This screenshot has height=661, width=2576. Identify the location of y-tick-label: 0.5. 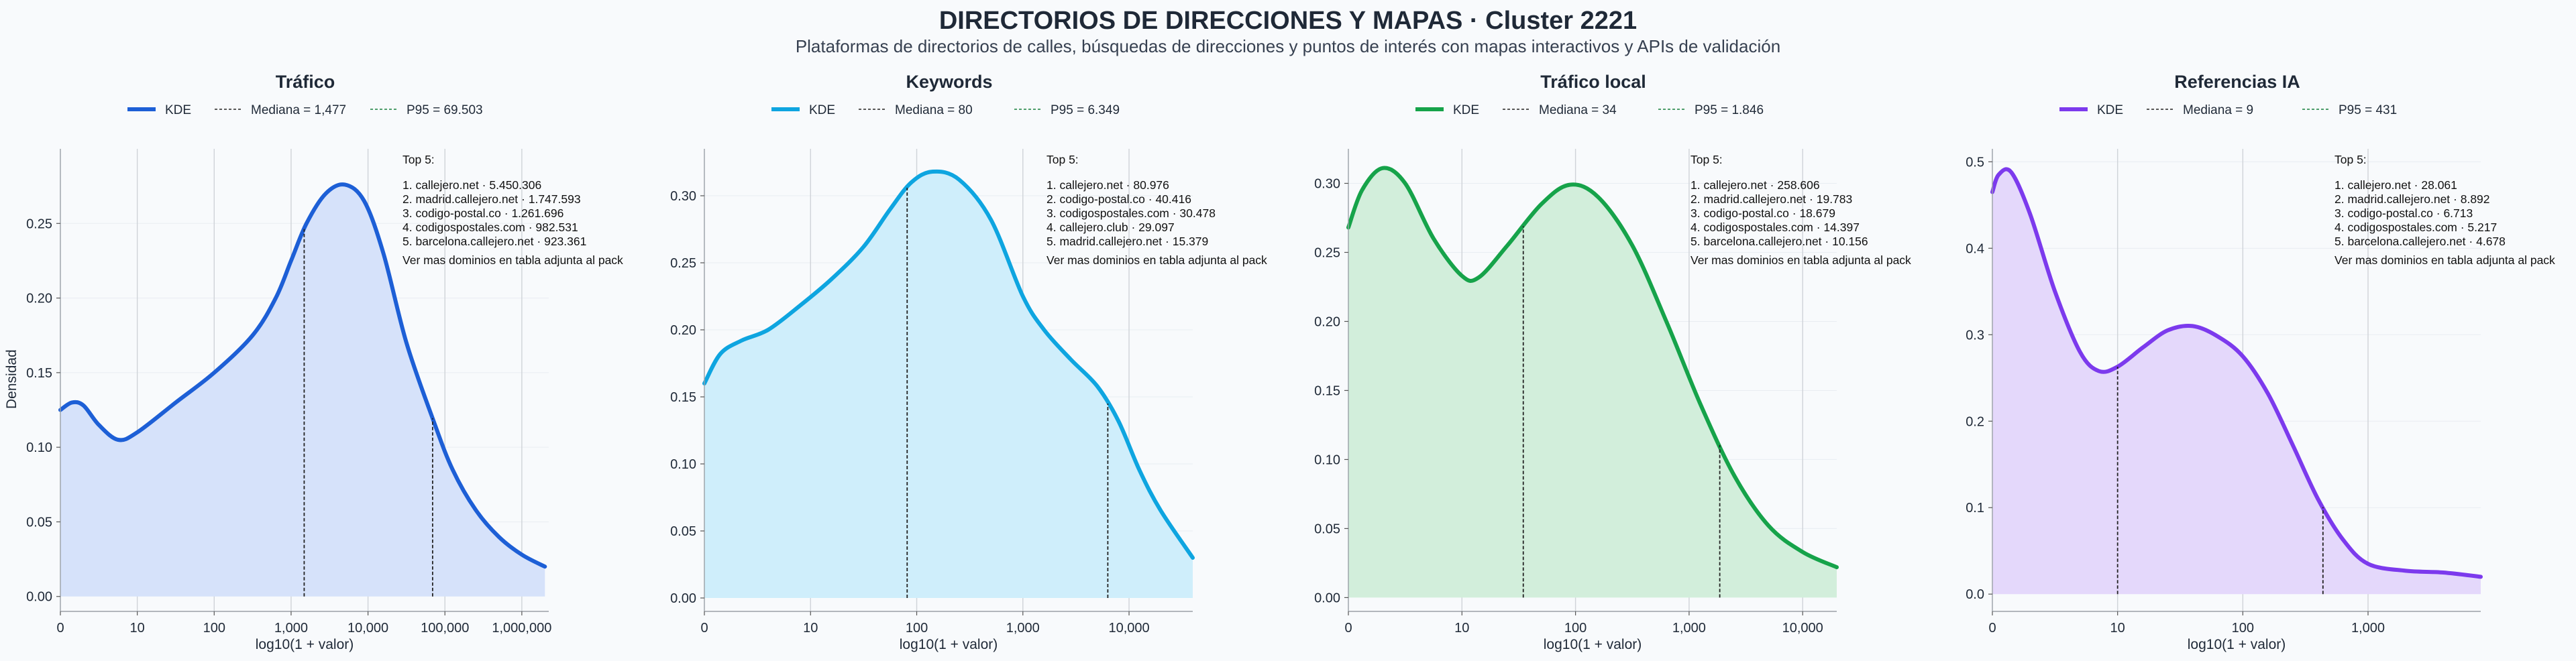
(1975, 162).